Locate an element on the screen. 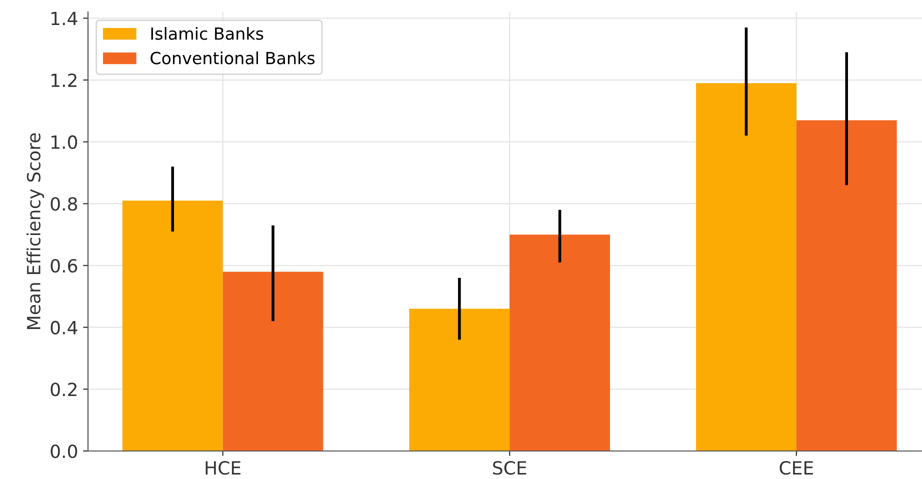 This screenshot has height=479, width=922. y-tick-label: 0.0 is located at coordinates (64, 451).